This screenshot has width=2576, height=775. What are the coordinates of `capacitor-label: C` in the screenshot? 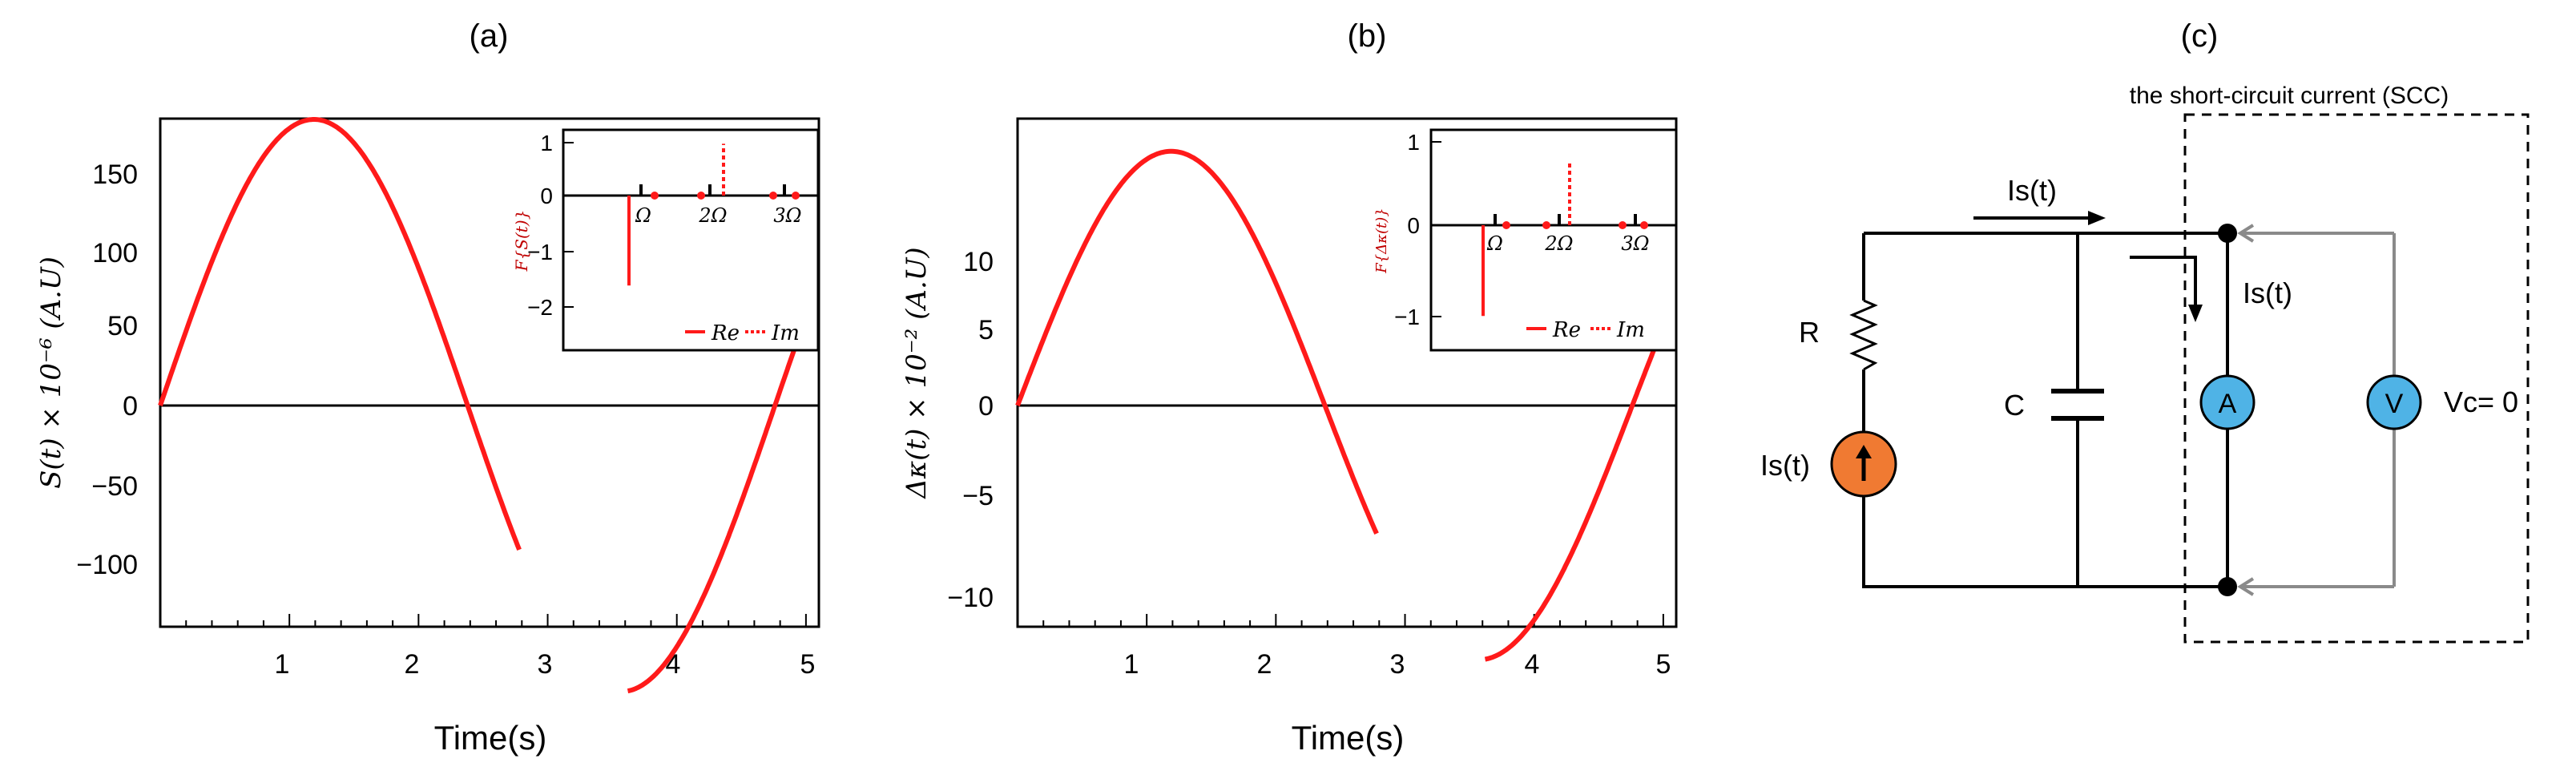 It's located at (2014, 405).